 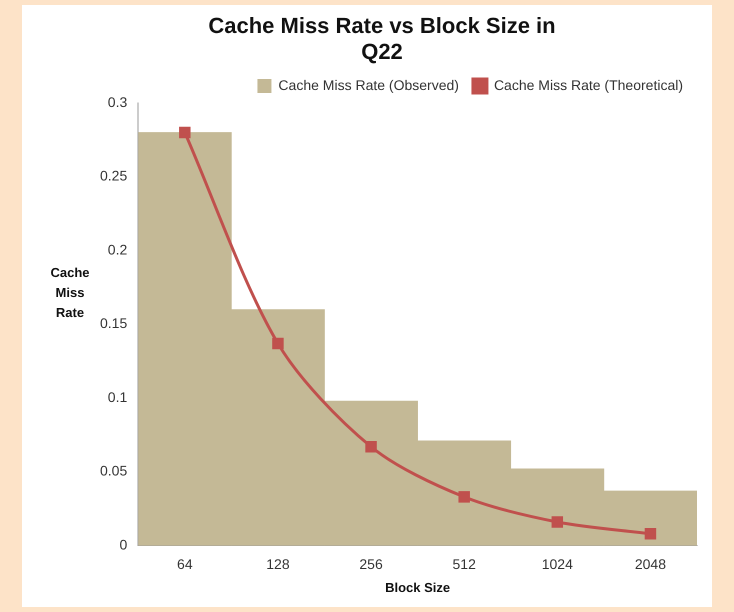 What do you see at coordinates (185, 564) in the screenshot?
I see `x-tick-label: 64` at bounding box center [185, 564].